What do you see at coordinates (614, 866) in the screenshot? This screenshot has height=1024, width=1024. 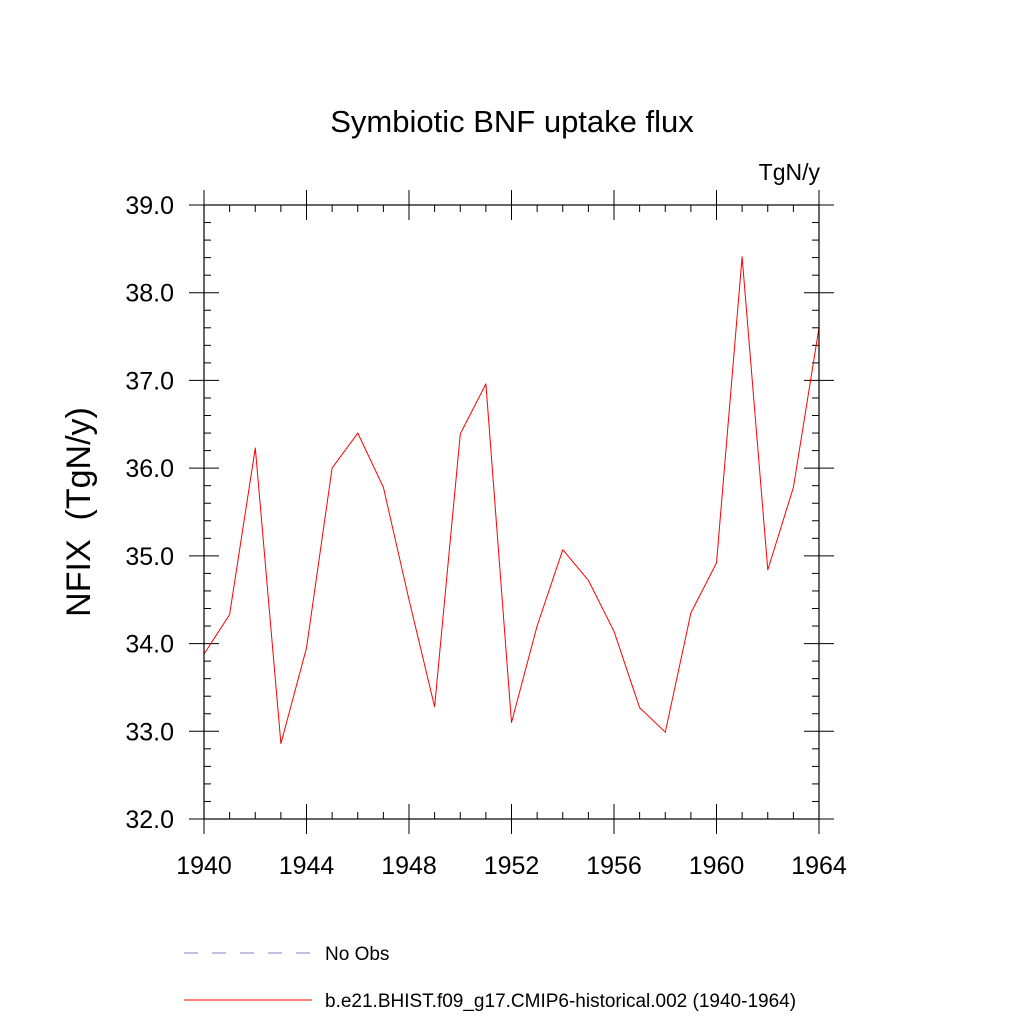 I see `x-tick-label: 1956` at bounding box center [614, 866].